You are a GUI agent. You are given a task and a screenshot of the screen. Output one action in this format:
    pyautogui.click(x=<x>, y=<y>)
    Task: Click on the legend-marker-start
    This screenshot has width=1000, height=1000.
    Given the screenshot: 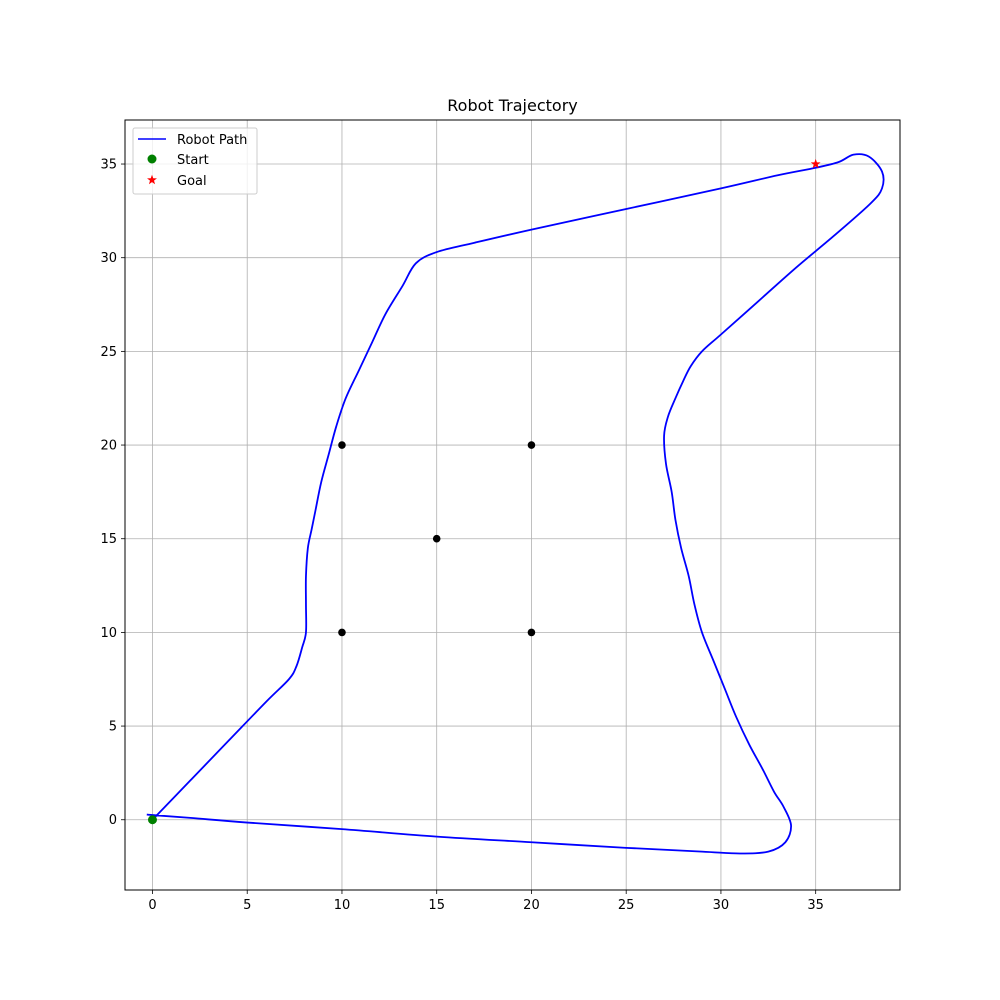 What is the action you would take?
    pyautogui.click(x=152, y=159)
    